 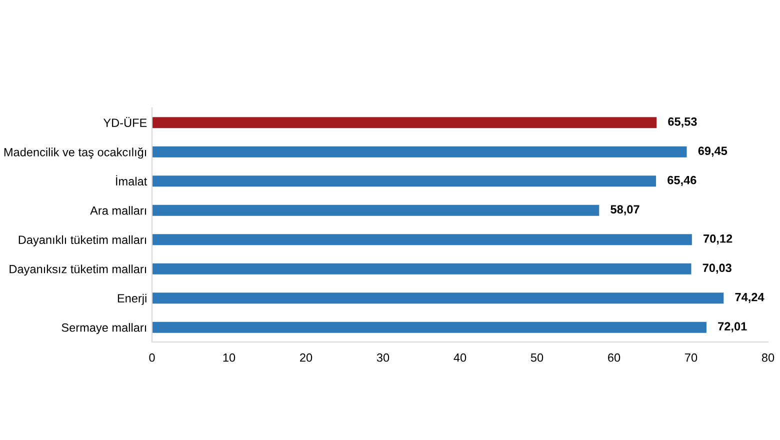 I want to click on data-label: 74,24, so click(x=749, y=298).